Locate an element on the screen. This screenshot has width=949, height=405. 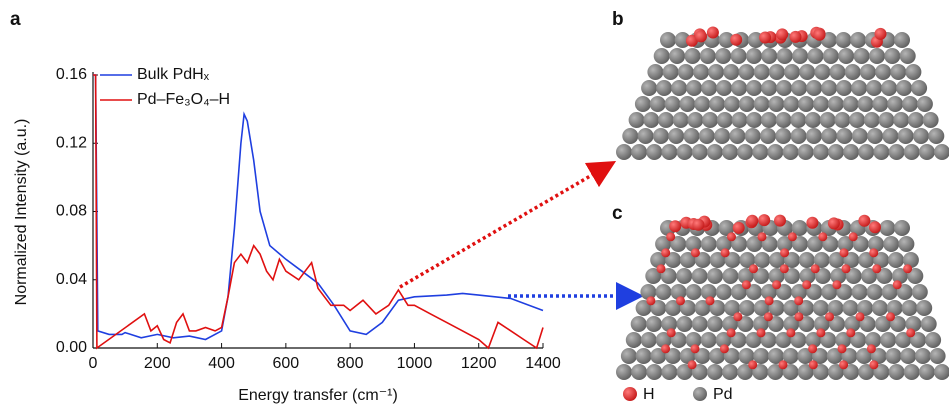
legend-swatch is located at coordinates (630, 394).